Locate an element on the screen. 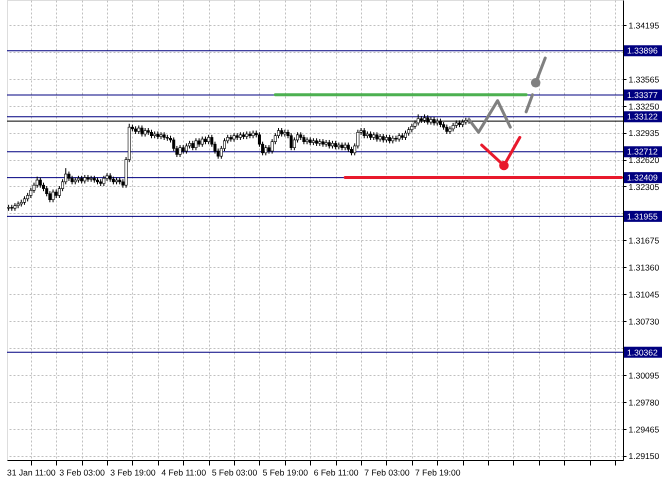  y-tick-label: 1.31675 is located at coordinates (644, 241).